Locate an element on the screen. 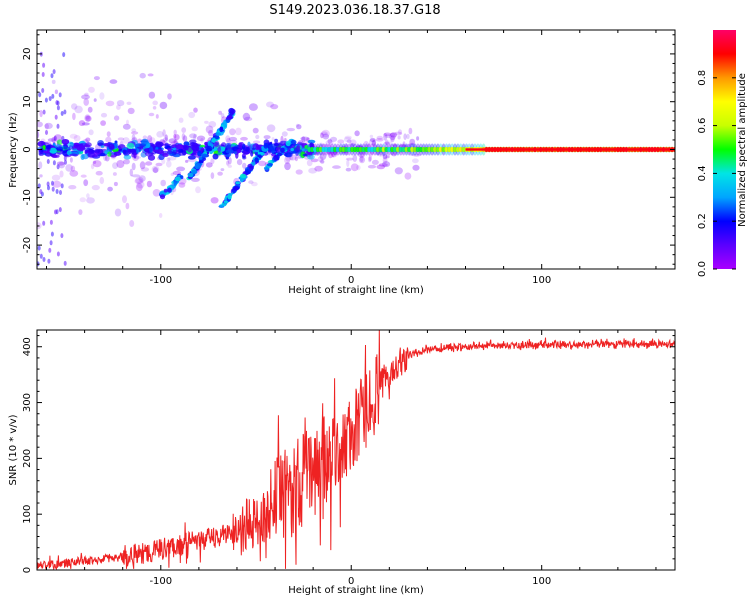 This screenshot has height=604, width=750. colorbar-tick-label: 0.2 is located at coordinates (702, 221).